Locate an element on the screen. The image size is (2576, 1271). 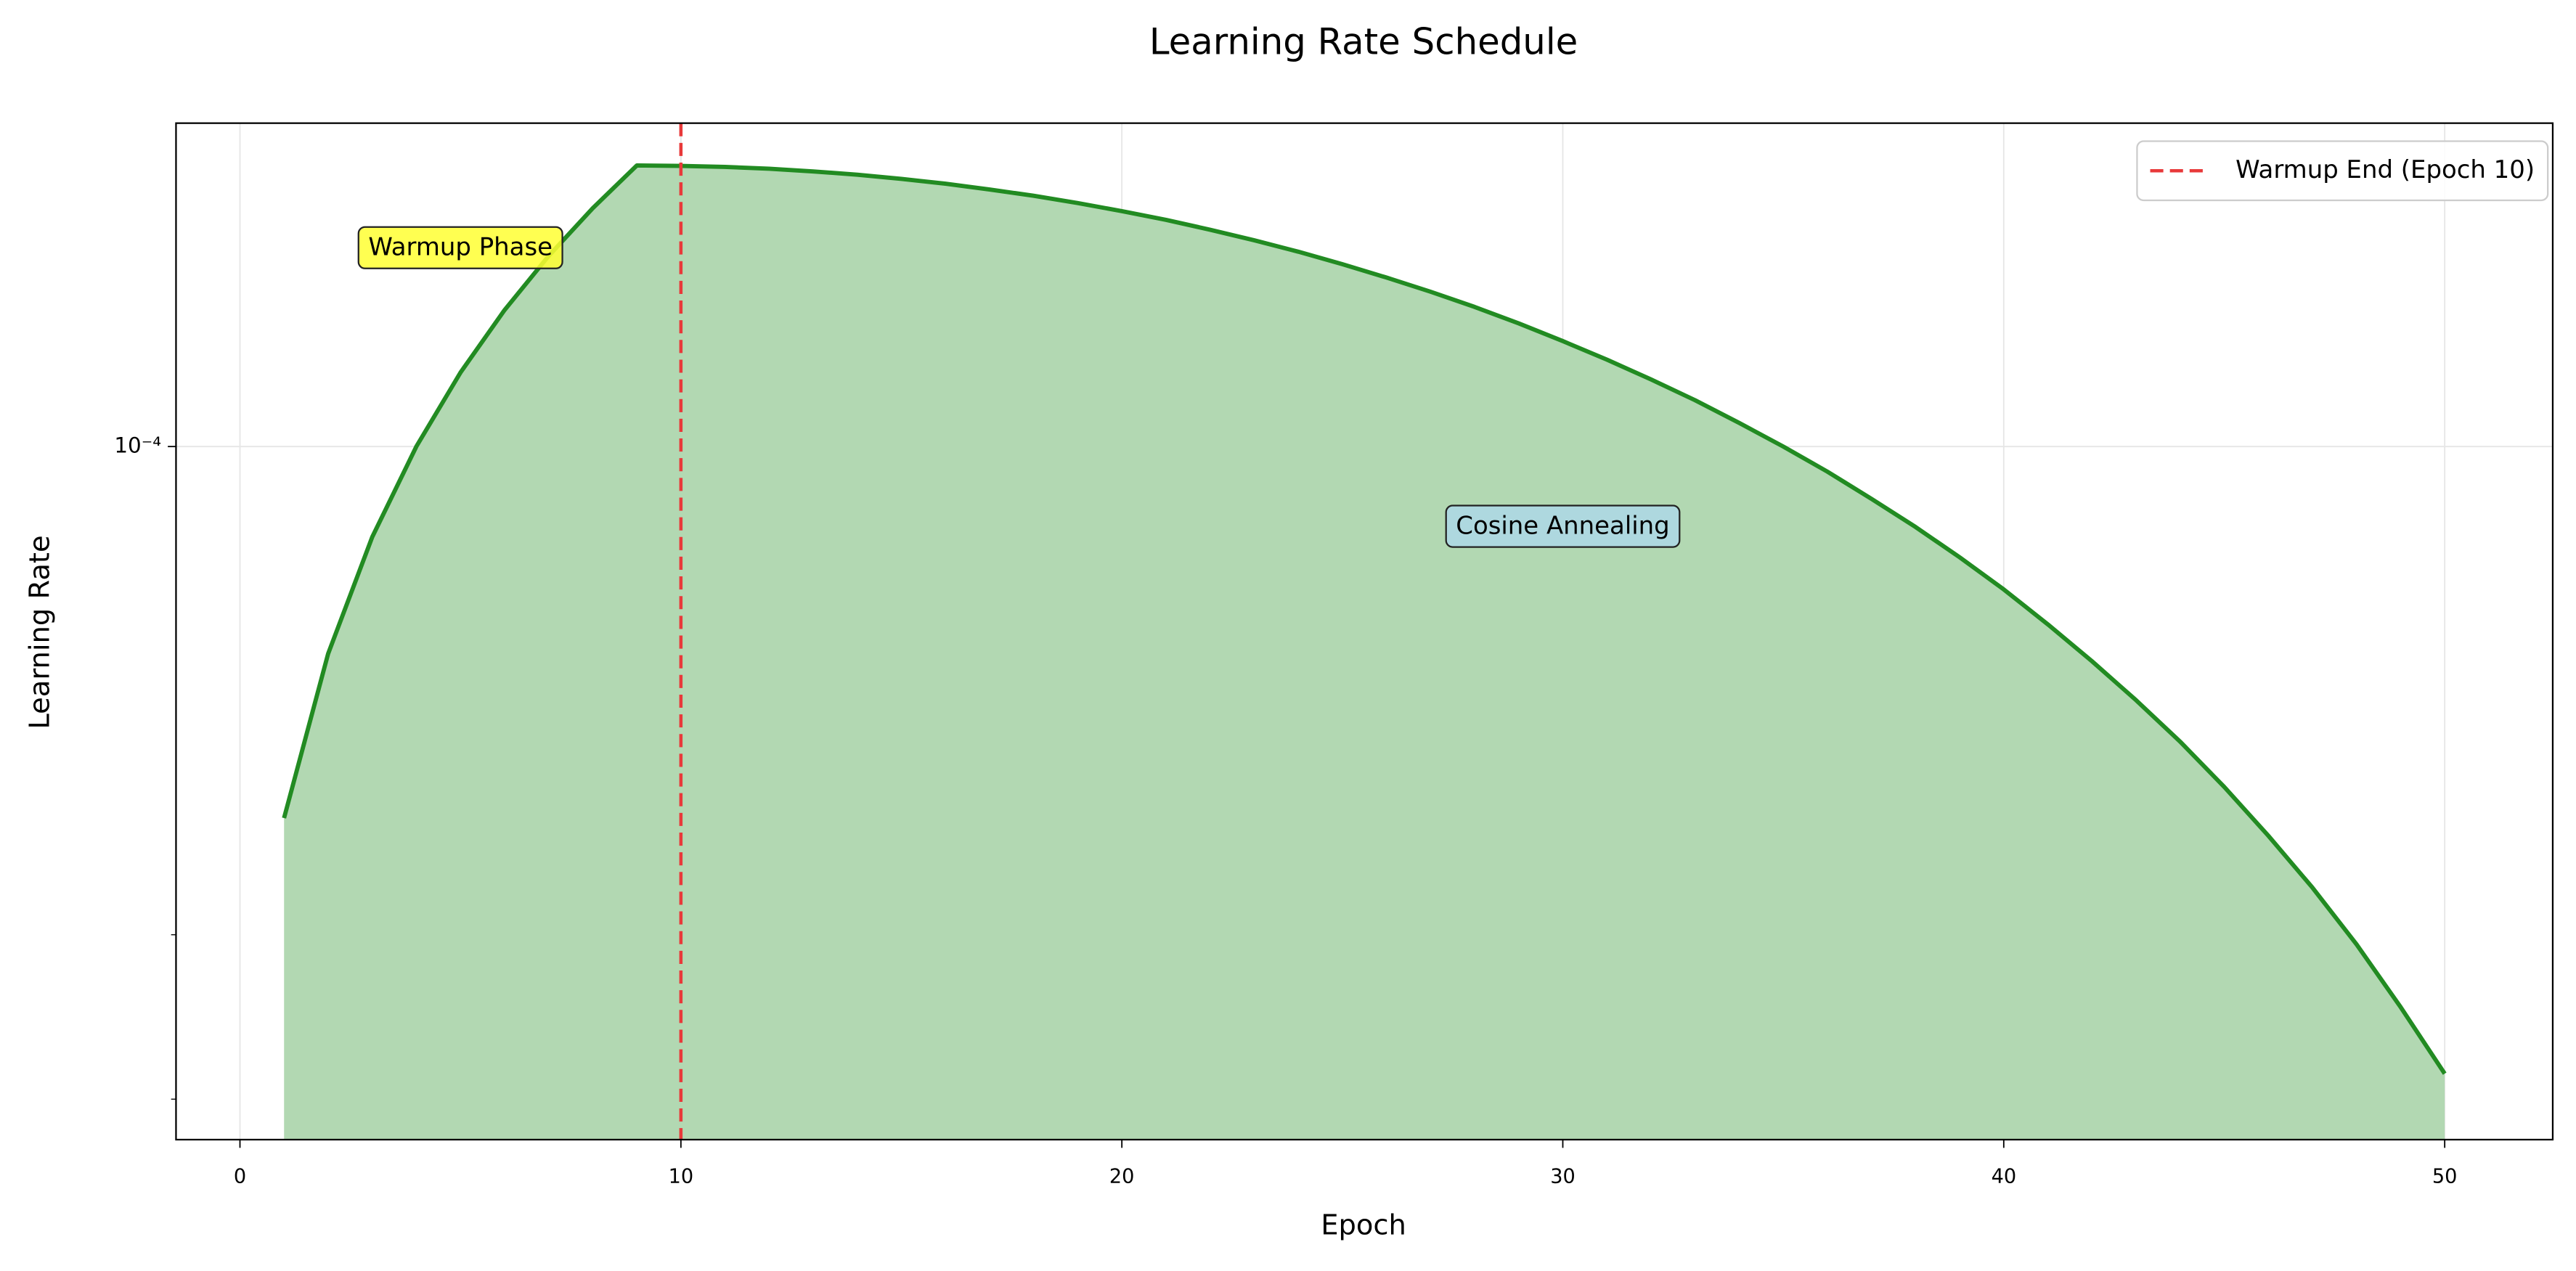
legend is located at coordinates (2342, 171).